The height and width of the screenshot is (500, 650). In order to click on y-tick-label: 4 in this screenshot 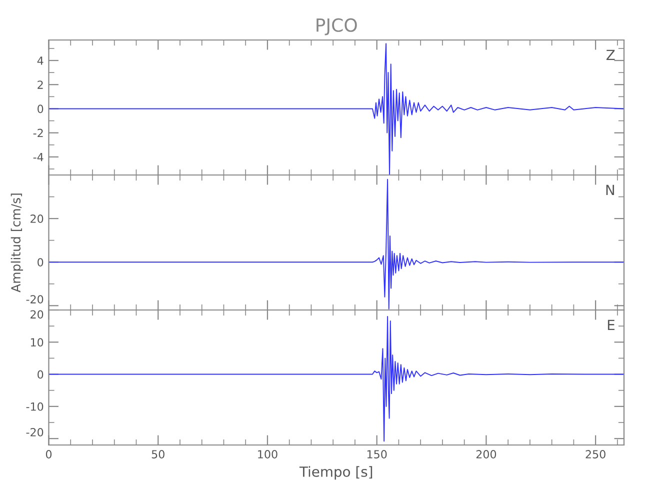, I will do `click(40, 60)`.